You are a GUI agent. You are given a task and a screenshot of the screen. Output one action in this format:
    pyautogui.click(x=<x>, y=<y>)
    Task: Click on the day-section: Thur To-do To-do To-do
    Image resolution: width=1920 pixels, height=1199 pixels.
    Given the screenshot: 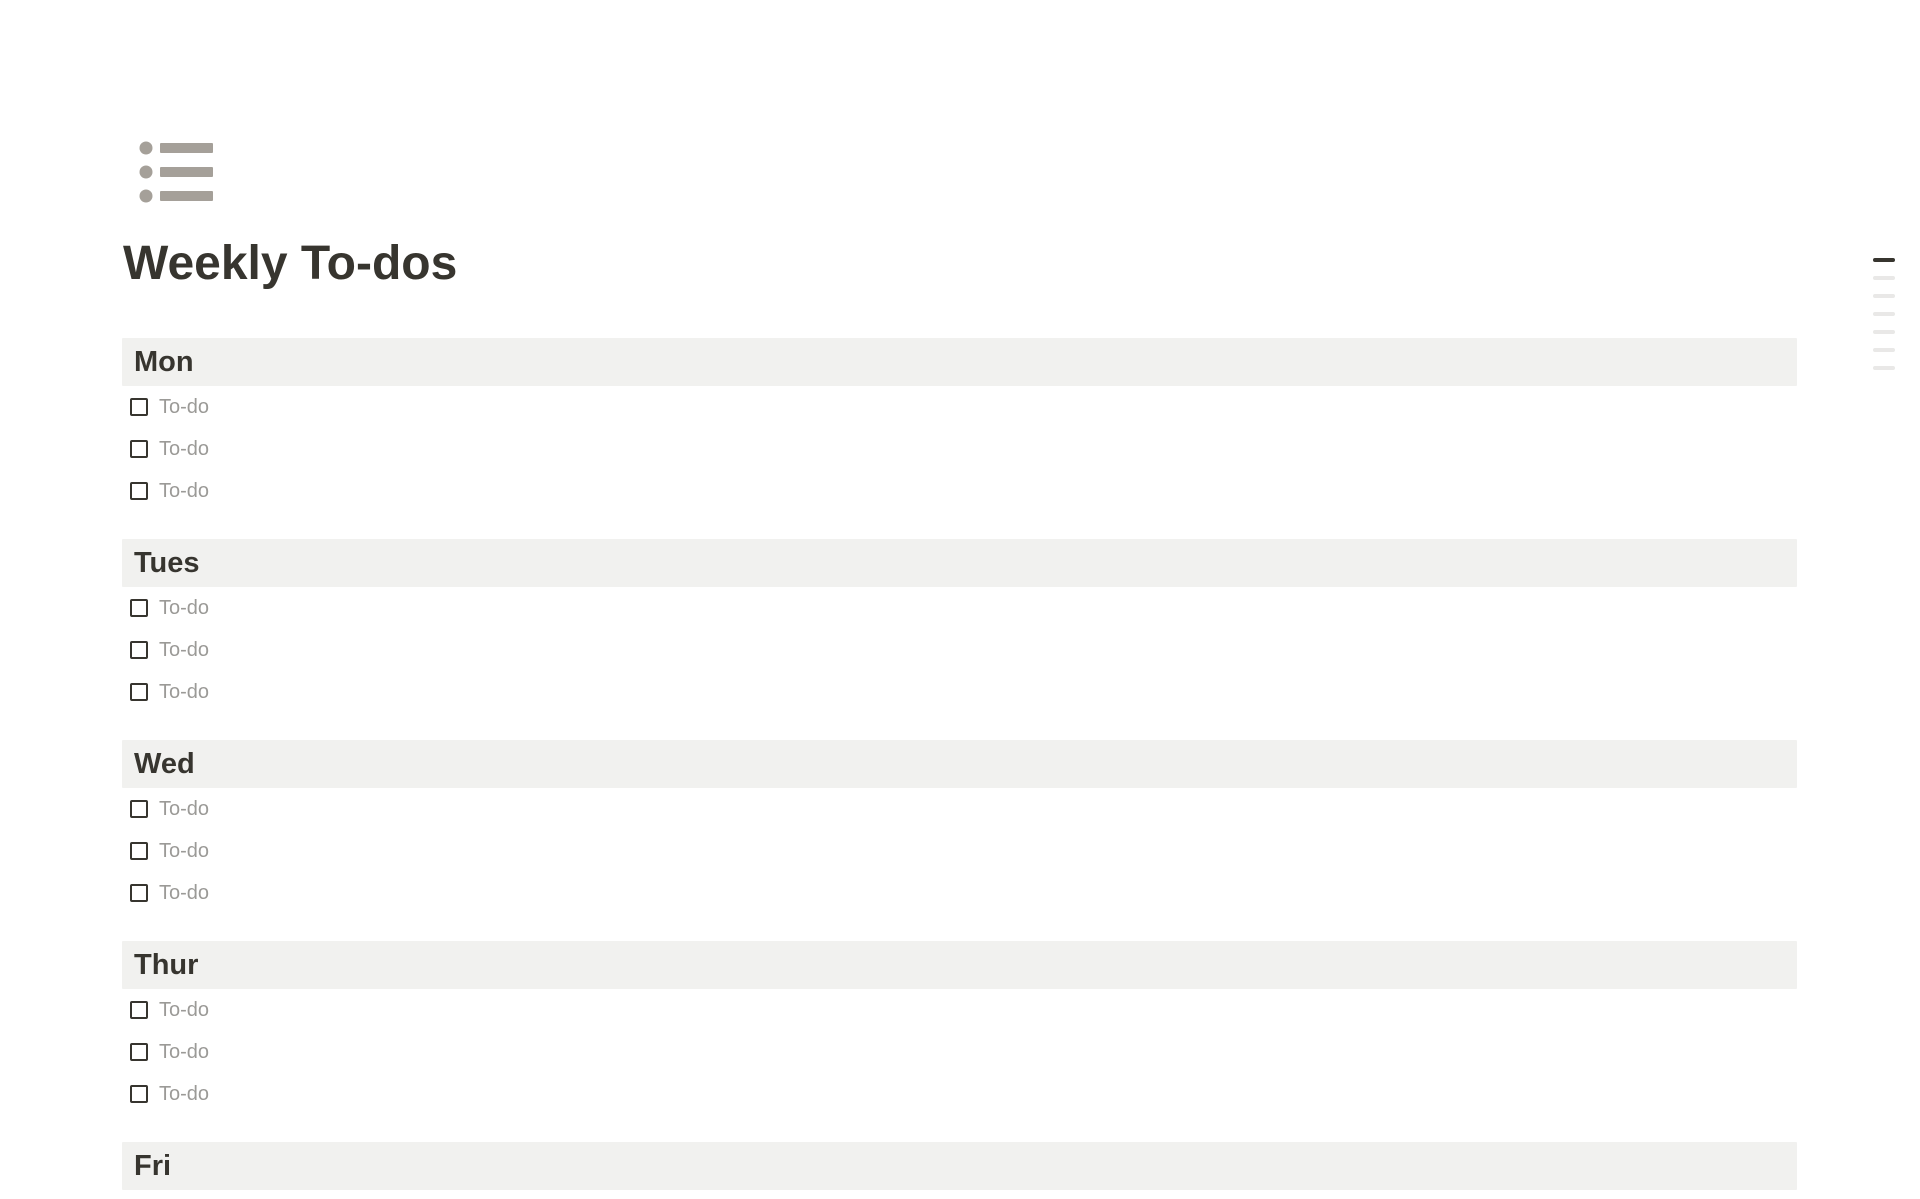 What is the action you would take?
    pyautogui.click(x=959, y=1028)
    